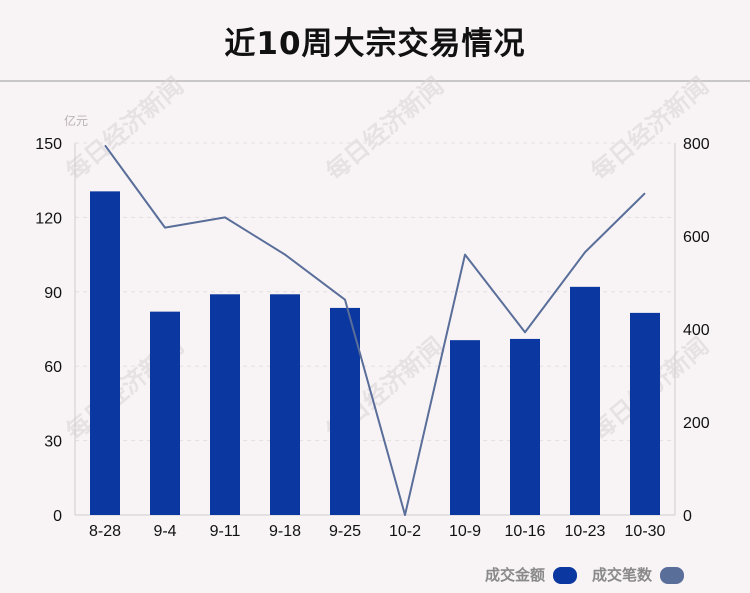 This screenshot has width=750, height=593. What do you see at coordinates (53, 293) in the screenshot?
I see `left-tick-label: 90` at bounding box center [53, 293].